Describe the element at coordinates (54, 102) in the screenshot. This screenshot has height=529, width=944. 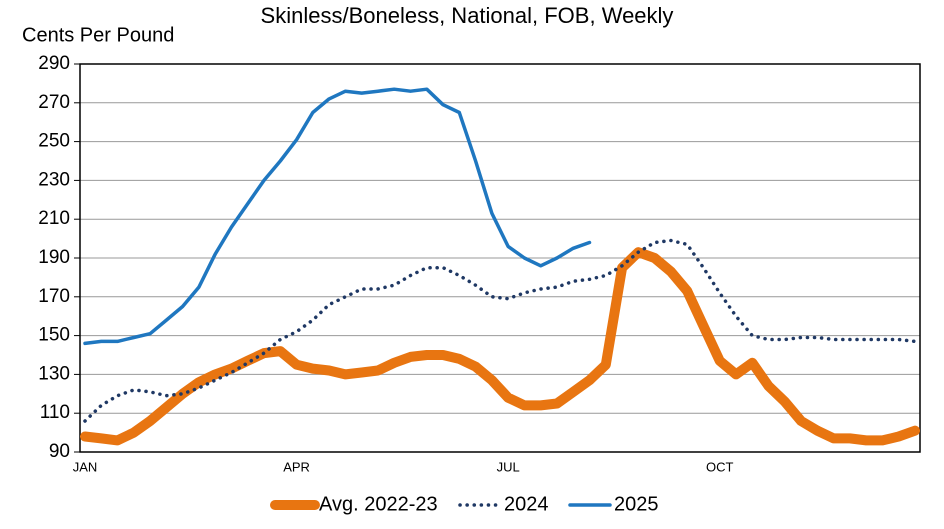
I see `y-tick-label: 270` at that location.